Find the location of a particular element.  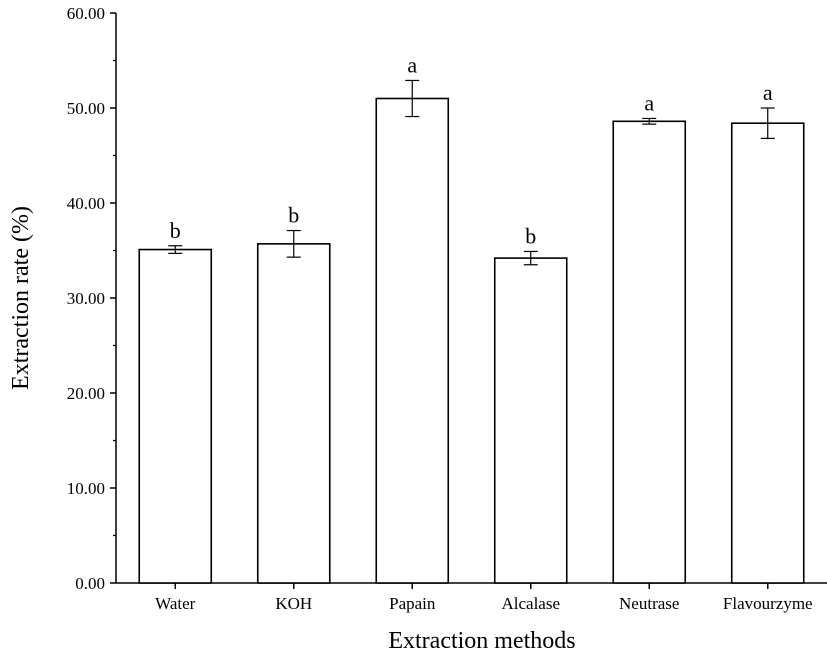

bar-koh is located at coordinates (293, 413).